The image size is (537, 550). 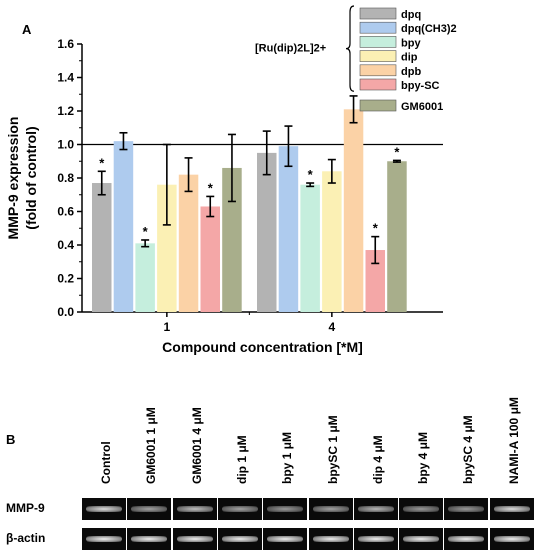 What do you see at coordinates (65, 245) in the screenshot?
I see `y-tick-label: 0.4` at bounding box center [65, 245].